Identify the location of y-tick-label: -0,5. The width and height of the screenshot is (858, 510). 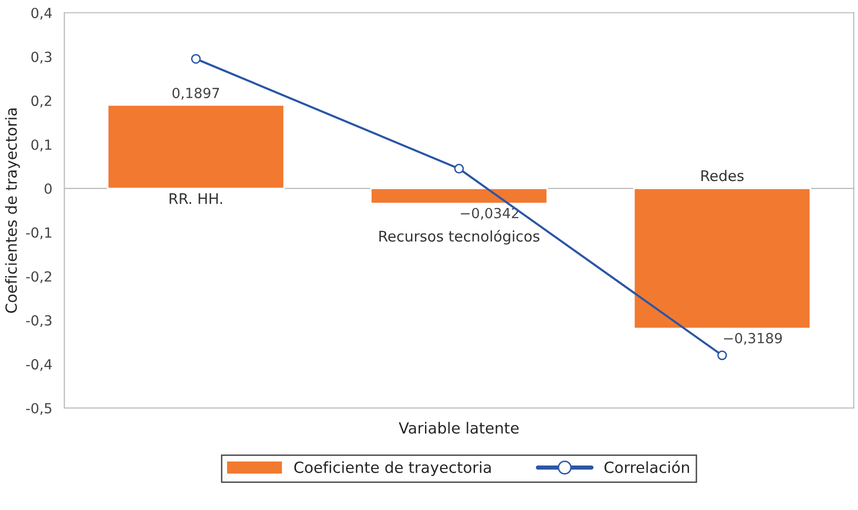
(39, 408).